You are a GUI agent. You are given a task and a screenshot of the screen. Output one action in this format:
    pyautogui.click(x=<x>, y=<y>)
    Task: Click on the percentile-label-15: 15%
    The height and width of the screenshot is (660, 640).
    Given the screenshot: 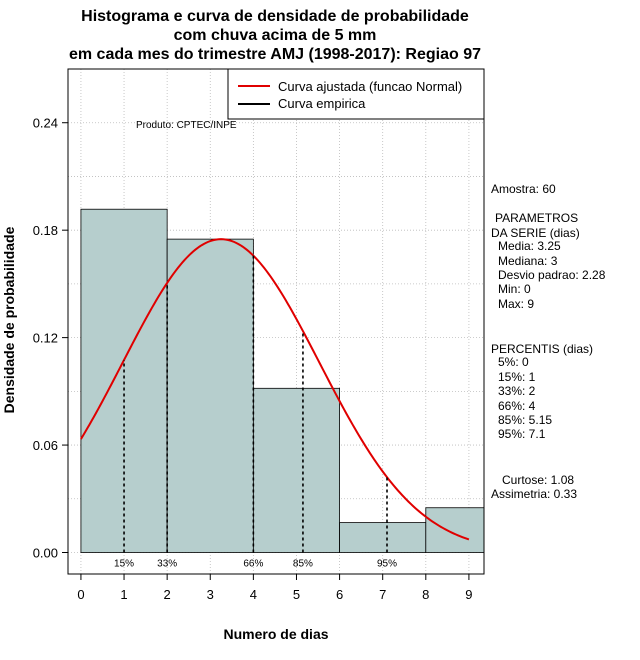 What is the action you would take?
    pyautogui.click(x=124, y=564)
    